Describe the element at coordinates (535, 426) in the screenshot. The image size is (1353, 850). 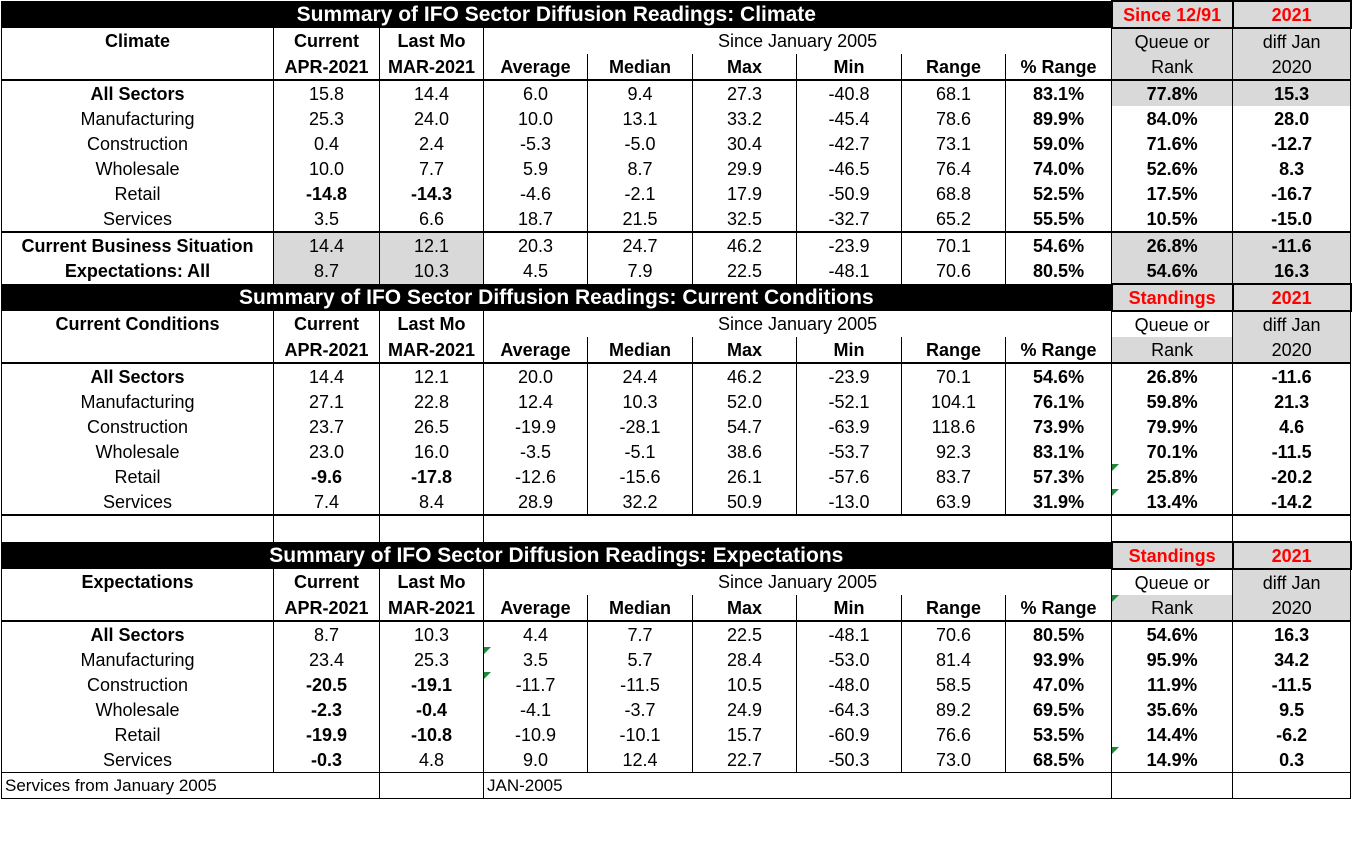
I see `average-value: -19.9` at that location.